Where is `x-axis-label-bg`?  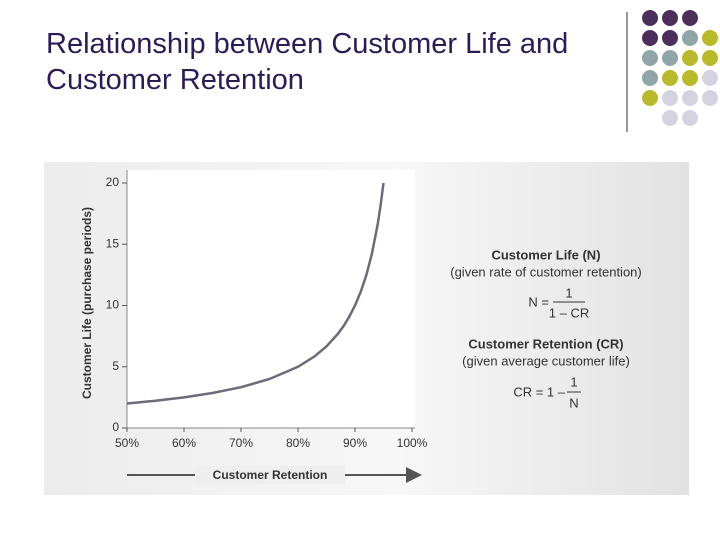 x-axis-label-bg is located at coordinates (270, 475).